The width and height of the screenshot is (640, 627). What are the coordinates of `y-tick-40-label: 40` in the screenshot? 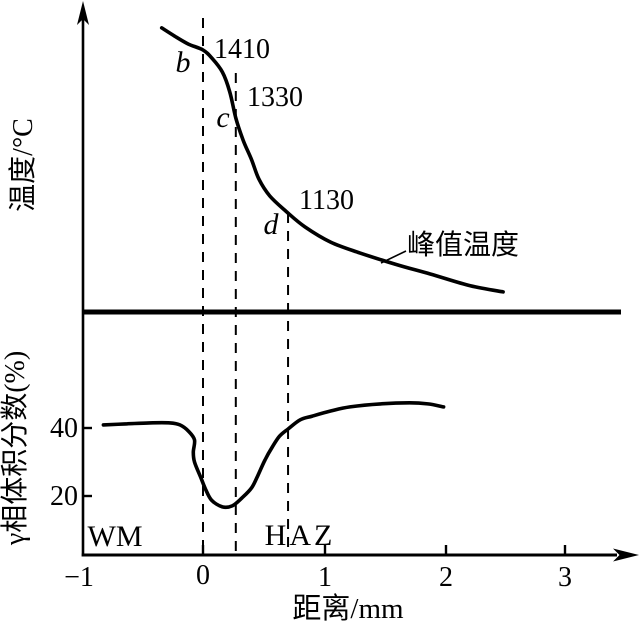 It's located at (64, 428).